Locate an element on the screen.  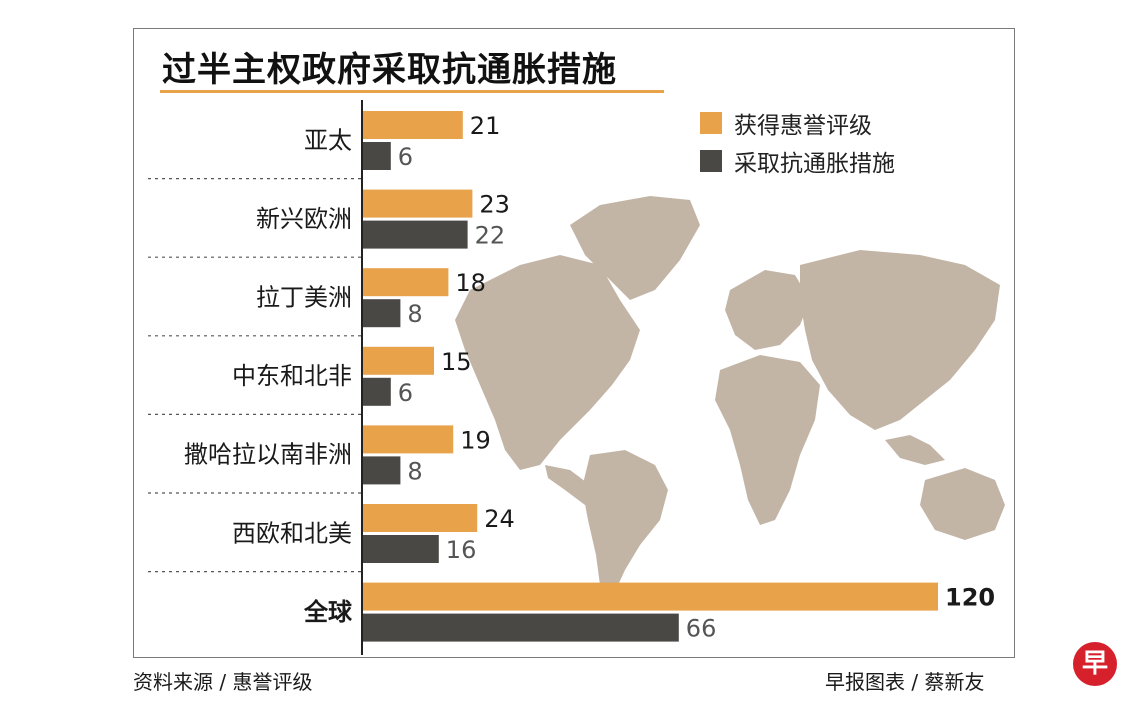
value-label: 22 is located at coordinates (490, 236).